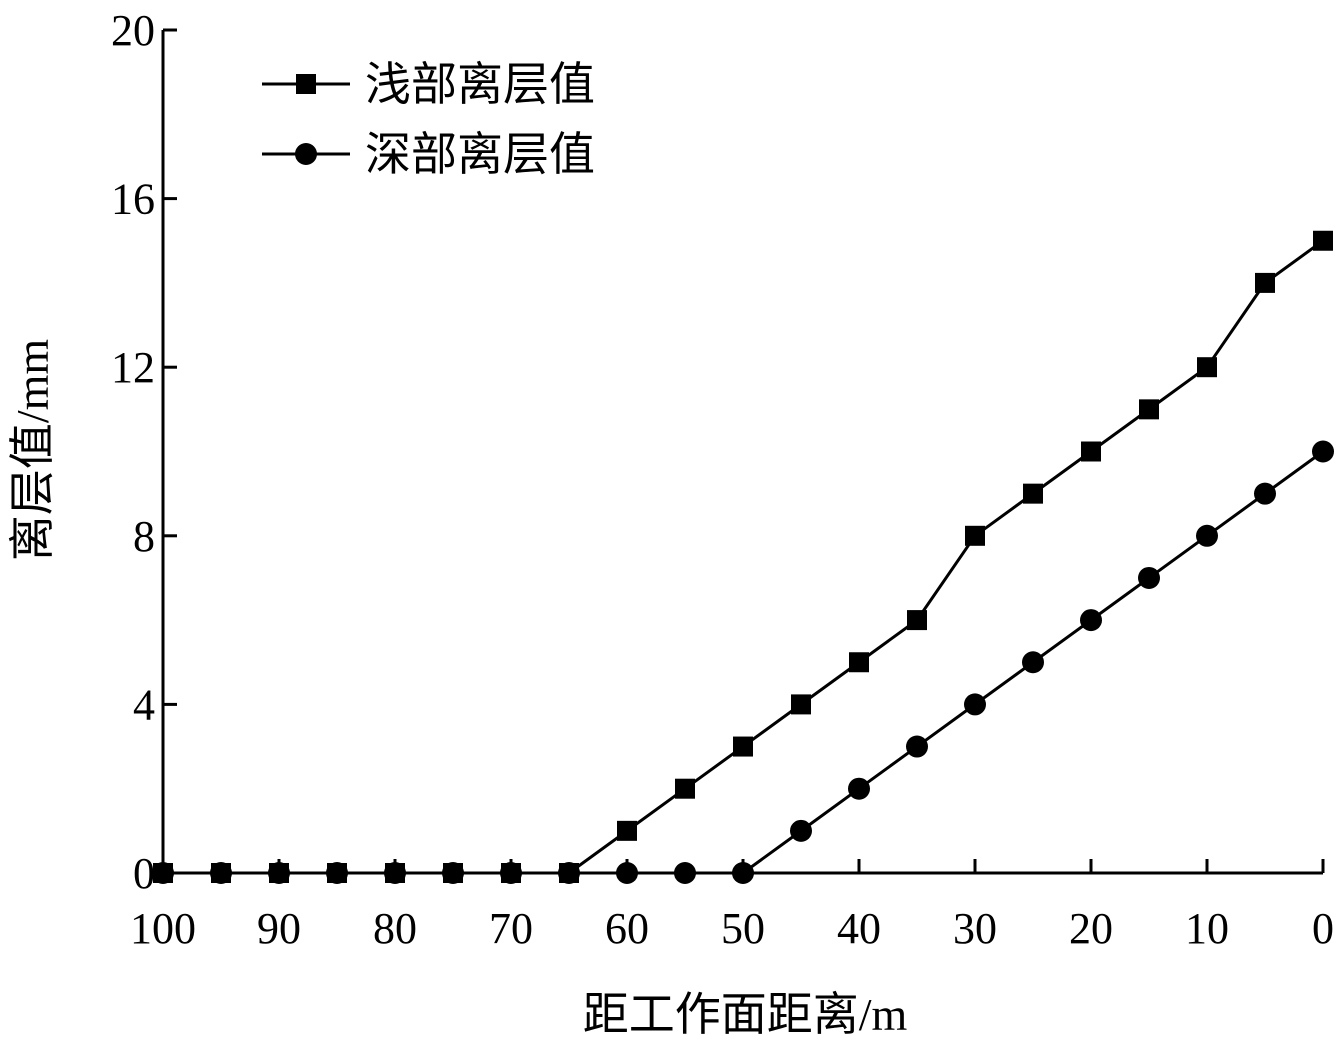 The image size is (1340, 1050). I want to click on y-tick-label: 8, so click(144, 536).